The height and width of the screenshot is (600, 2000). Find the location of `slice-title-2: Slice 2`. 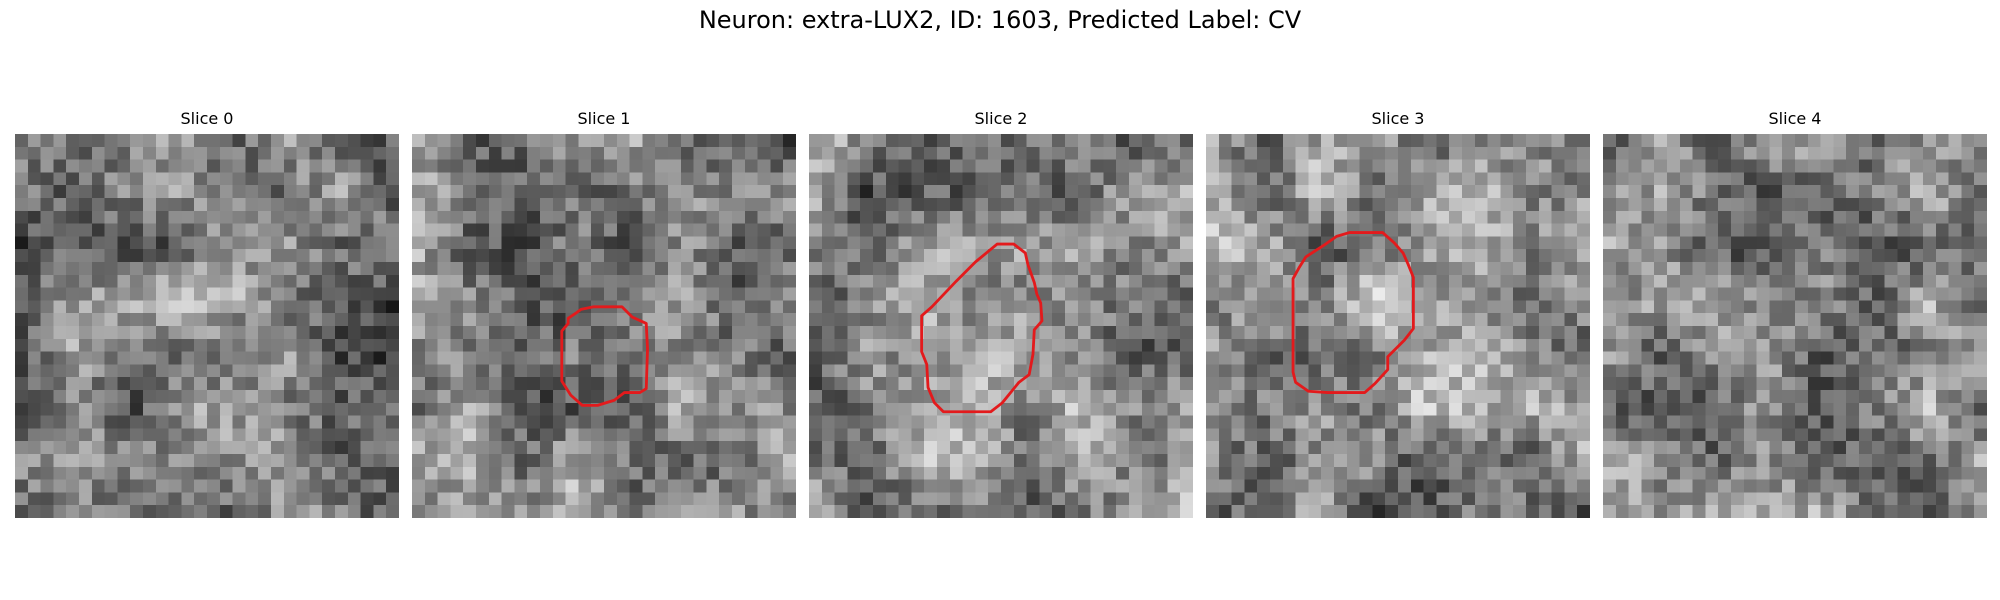

slice-title-2: Slice 2 is located at coordinates (1001, 119).